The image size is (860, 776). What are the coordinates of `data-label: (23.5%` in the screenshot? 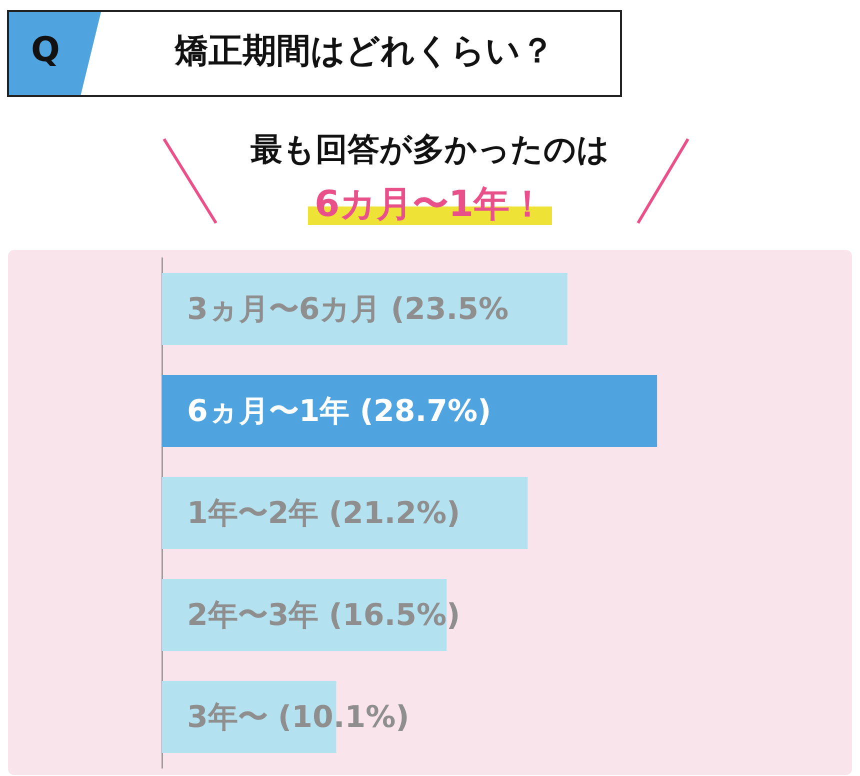 It's located at (449, 309).